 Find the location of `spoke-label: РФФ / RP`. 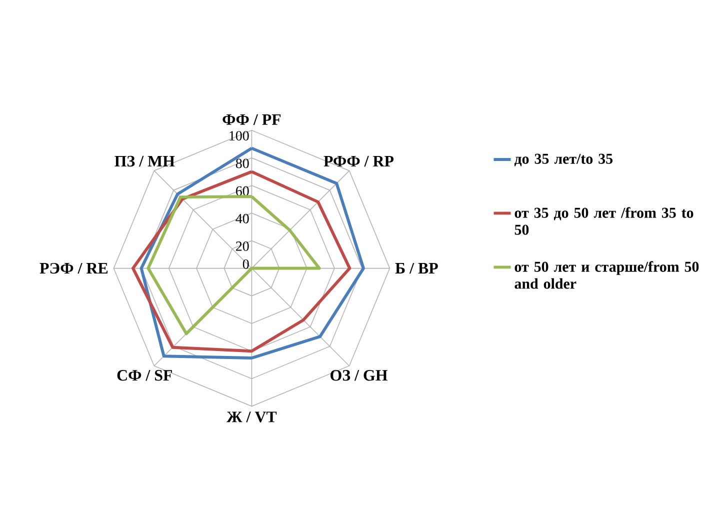

spoke-label: РФФ / RP is located at coordinates (359, 161).